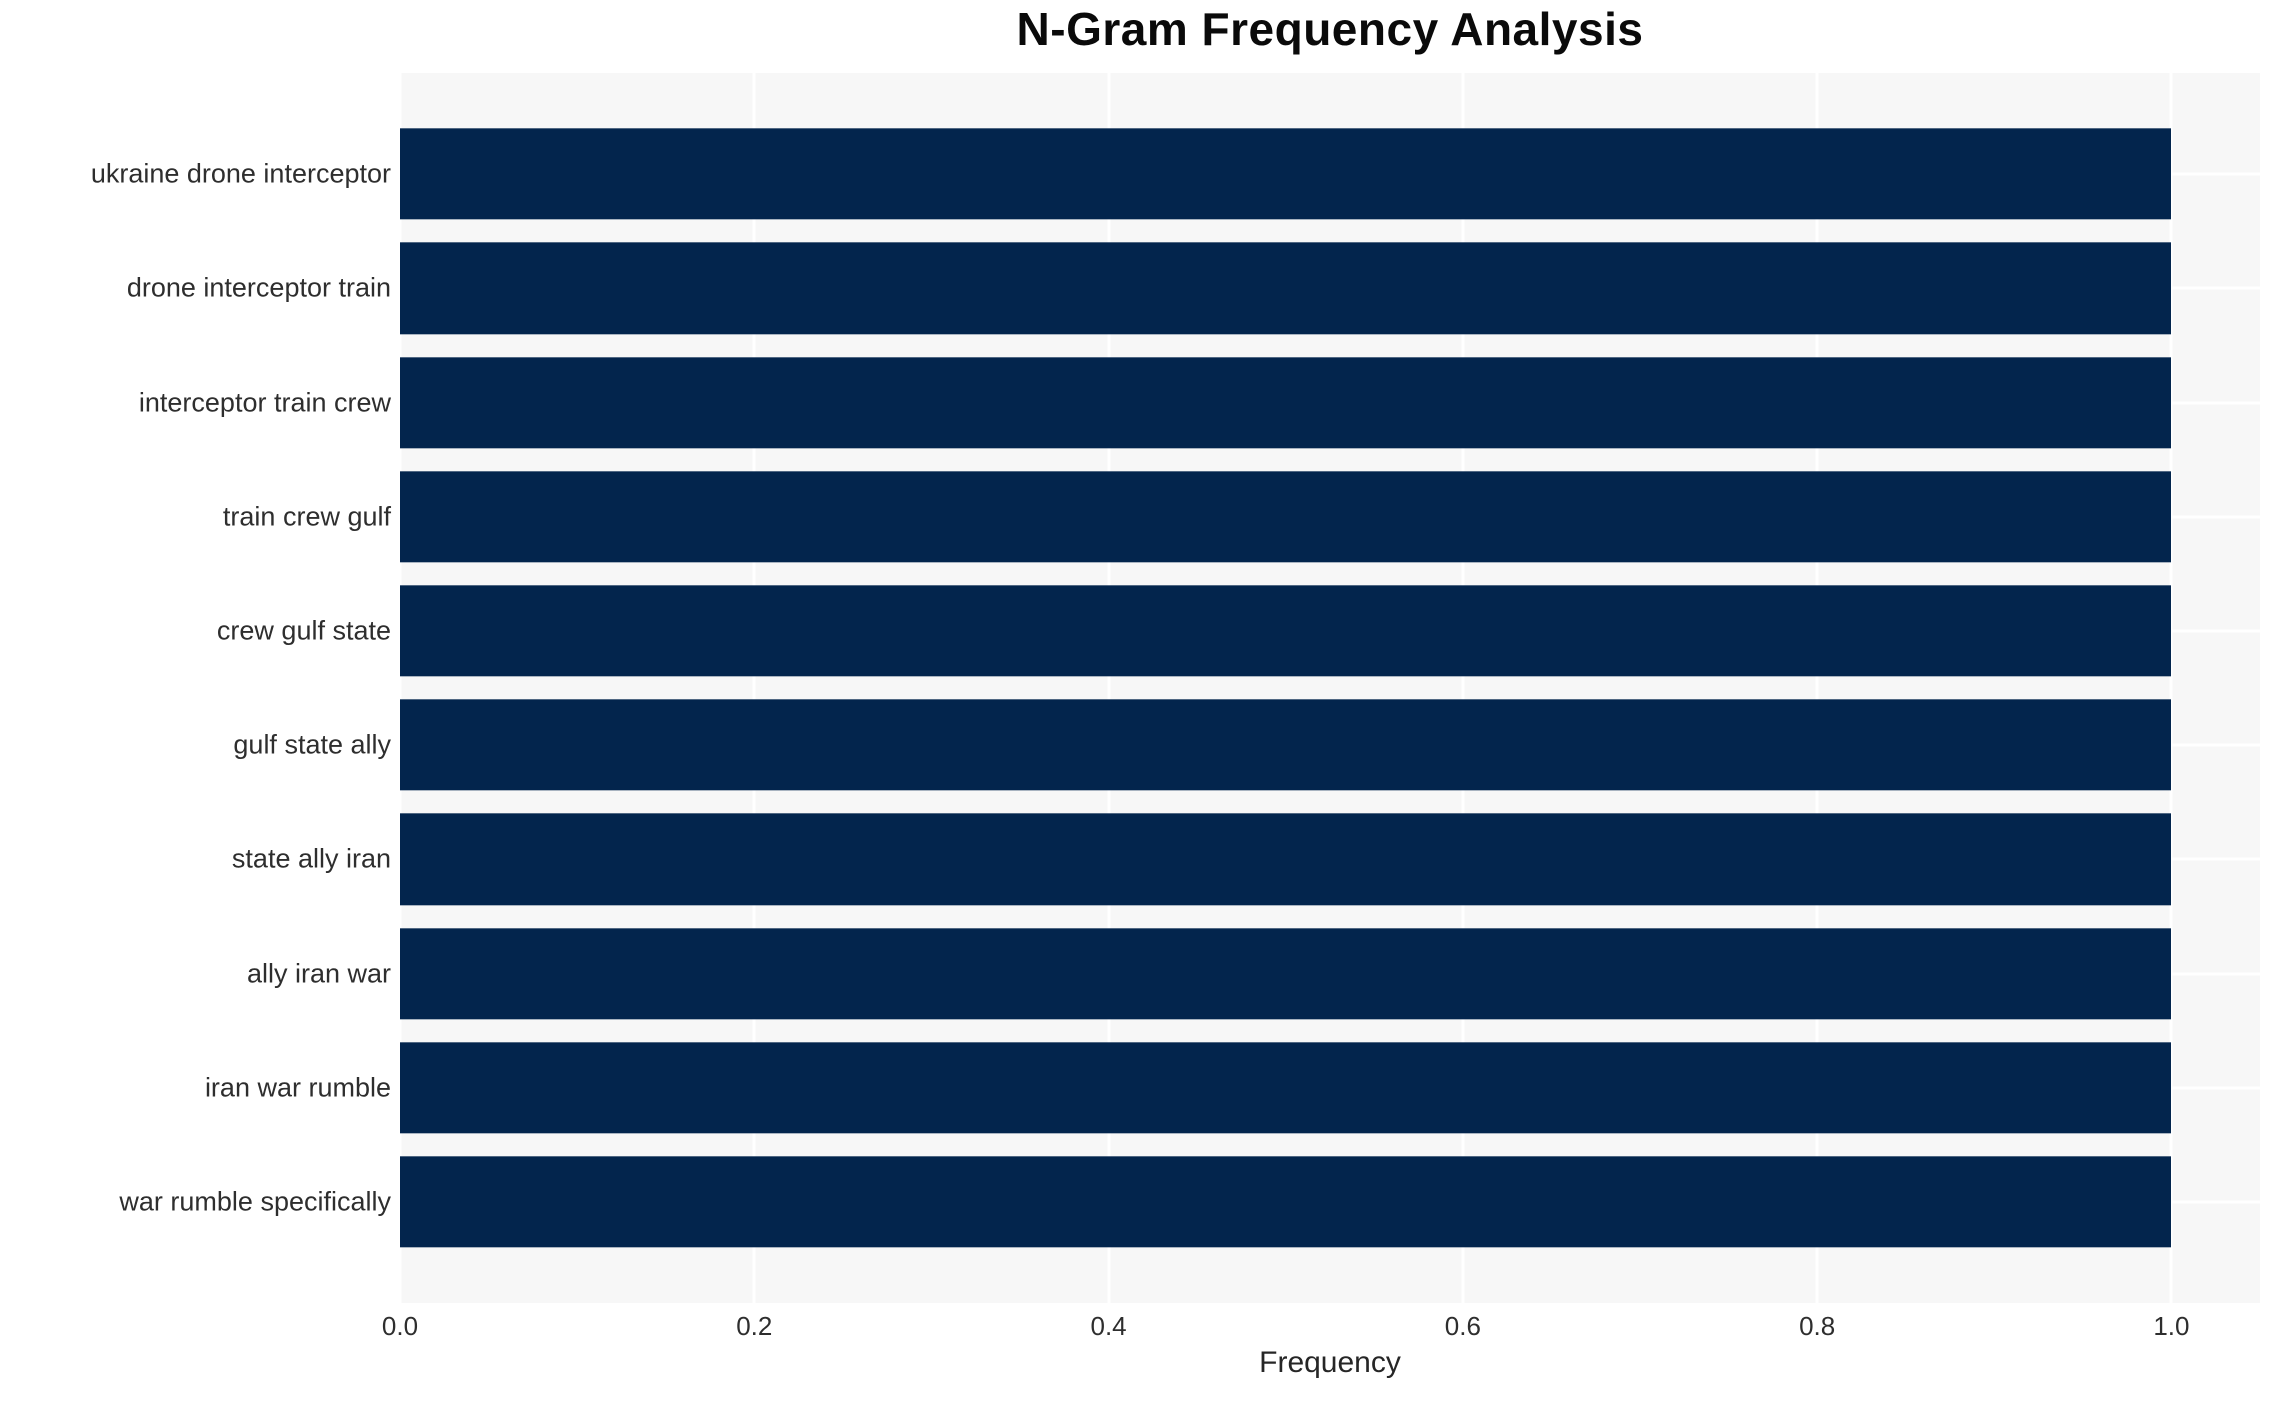 This screenshot has height=1402, width=2280. Describe the element at coordinates (240, 173) in the screenshot. I see `category-label: ukraine drone interceptor` at that location.